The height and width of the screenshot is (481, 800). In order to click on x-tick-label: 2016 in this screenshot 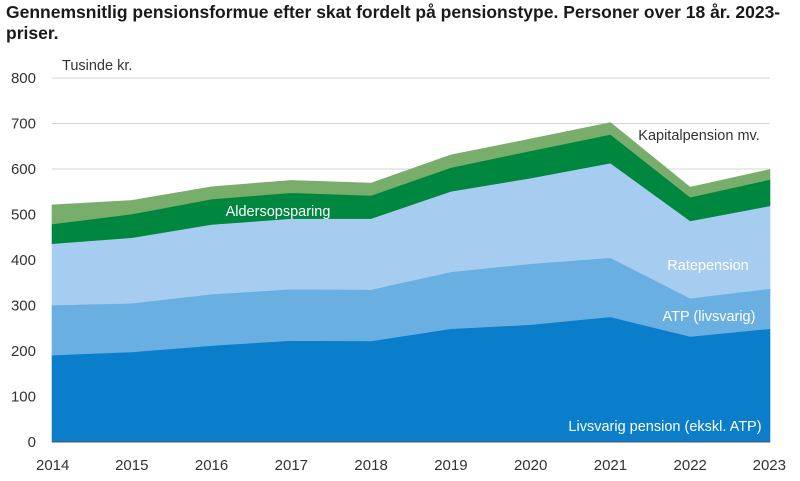, I will do `click(211, 465)`.